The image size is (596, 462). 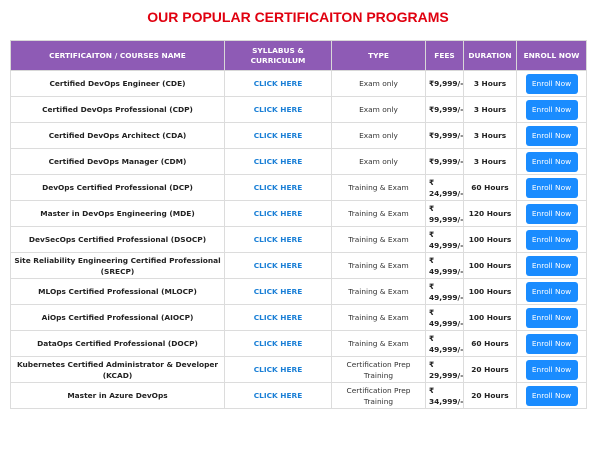 What do you see at coordinates (378, 55) in the screenshot?
I see `column-header: TYPE` at bounding box center [378, 55].